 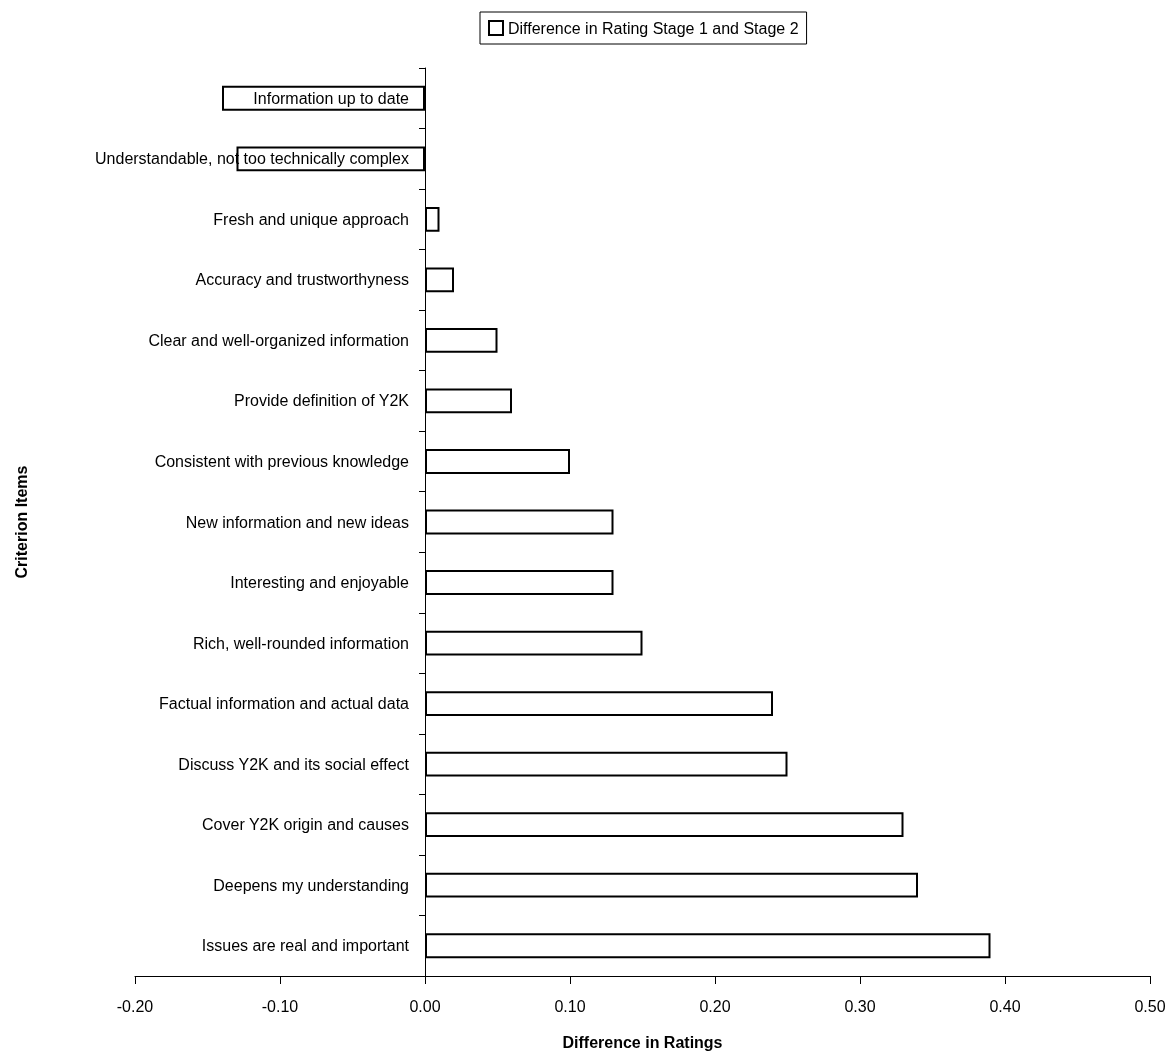 I want to click on y-tick-label: Issues are real and important, so click(x=305, y=946).